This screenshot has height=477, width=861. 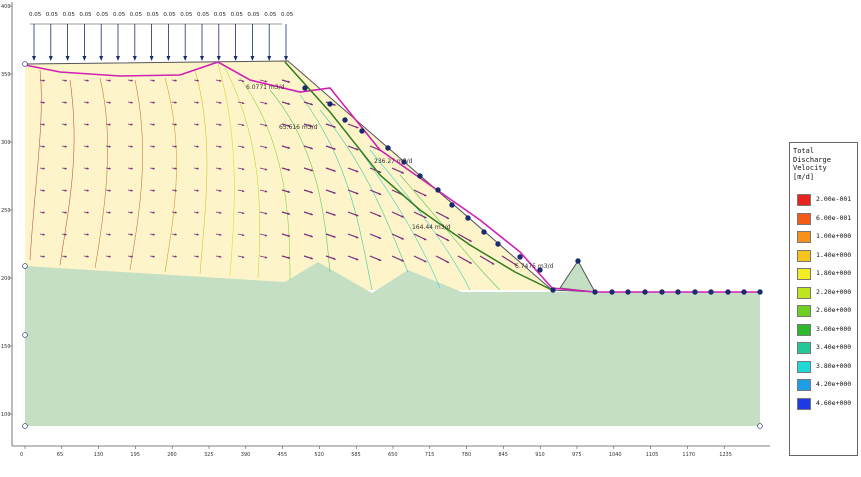 I want to click on legend-label: 3.00e+000, so click(x=834, y=328).